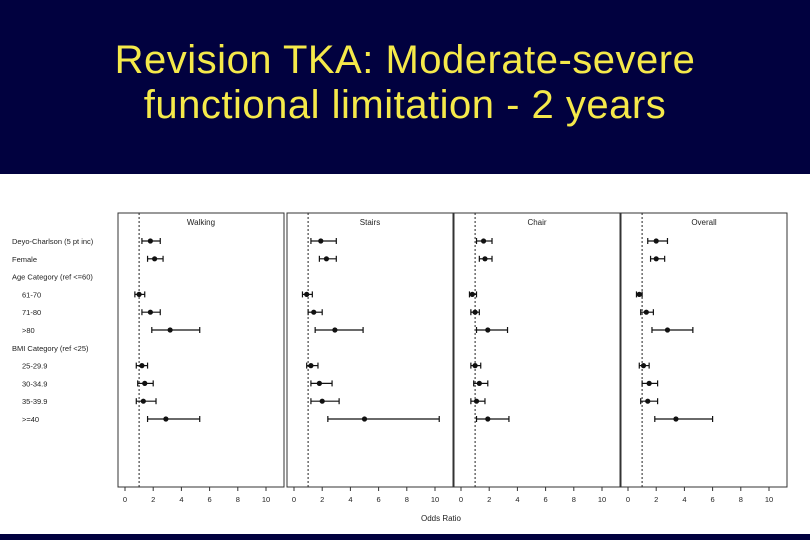 The height and width of the screenshot is (540, 810). Describe the element at coordinates (31, 294) in the screenshot. I see `row-label: 61-70` at that location.